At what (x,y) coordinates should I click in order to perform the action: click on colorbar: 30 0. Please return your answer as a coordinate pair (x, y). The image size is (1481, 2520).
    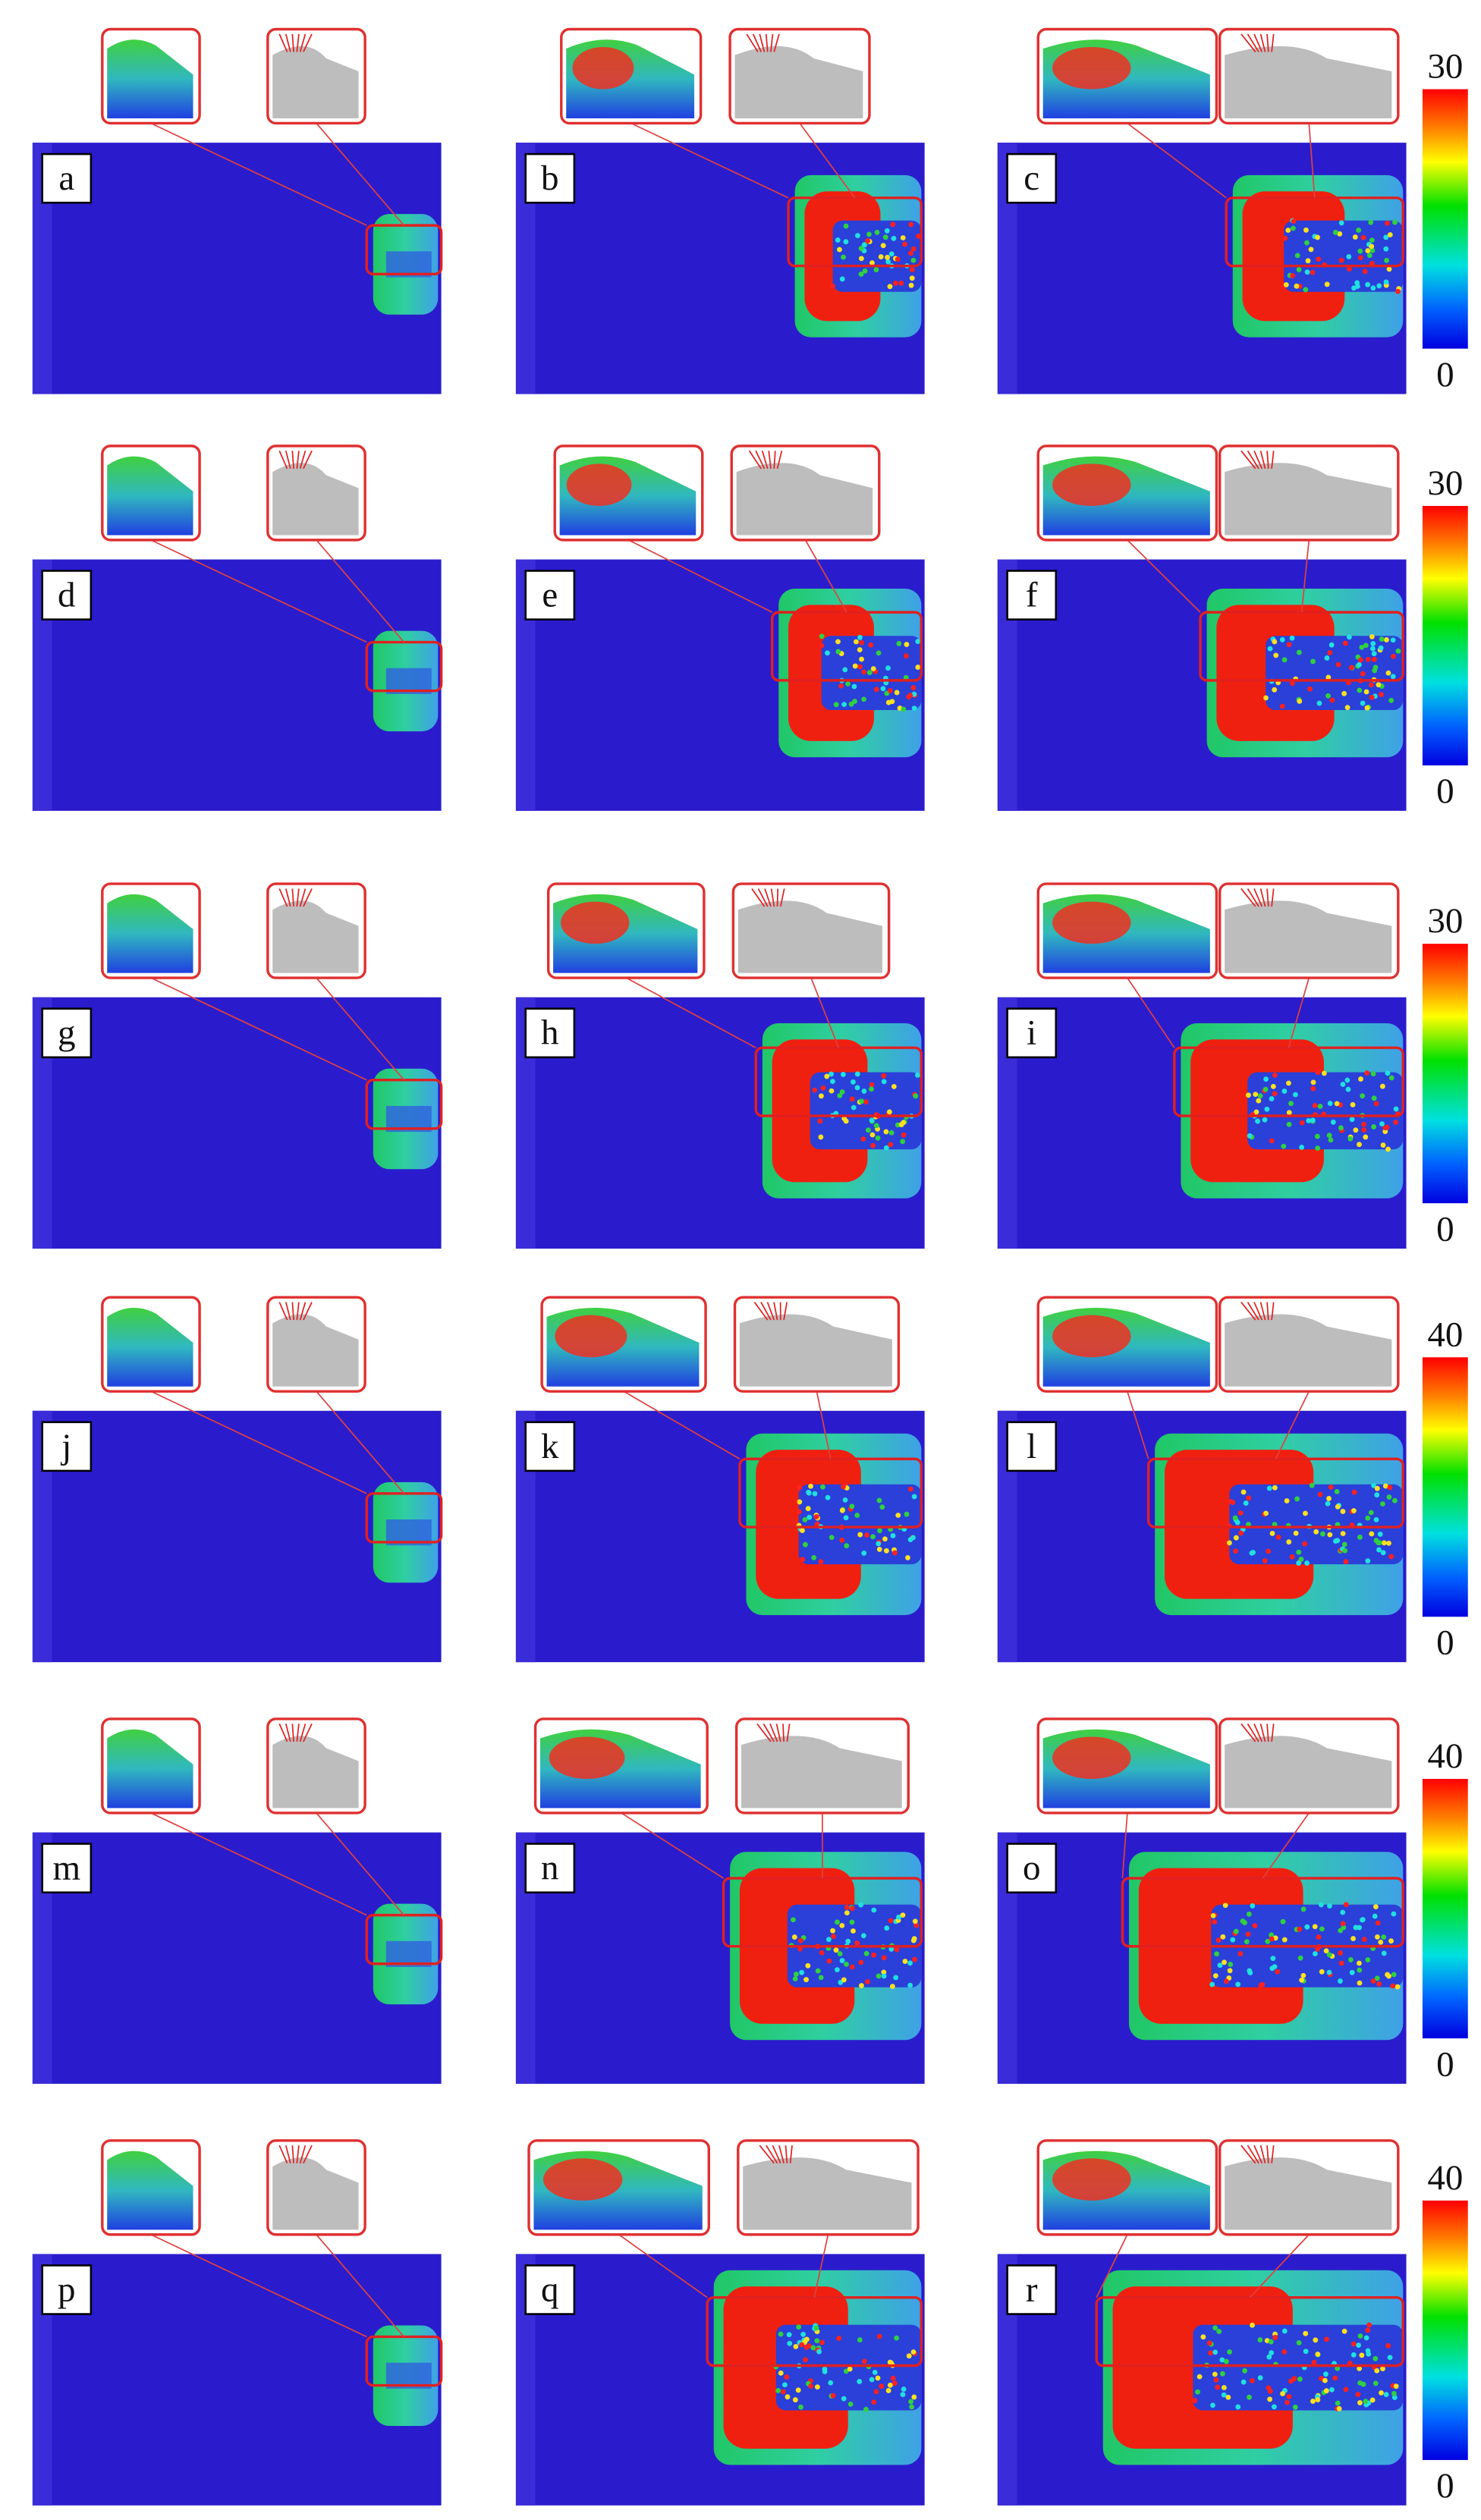
    Looking at the image, I should click on (1445, 1075).